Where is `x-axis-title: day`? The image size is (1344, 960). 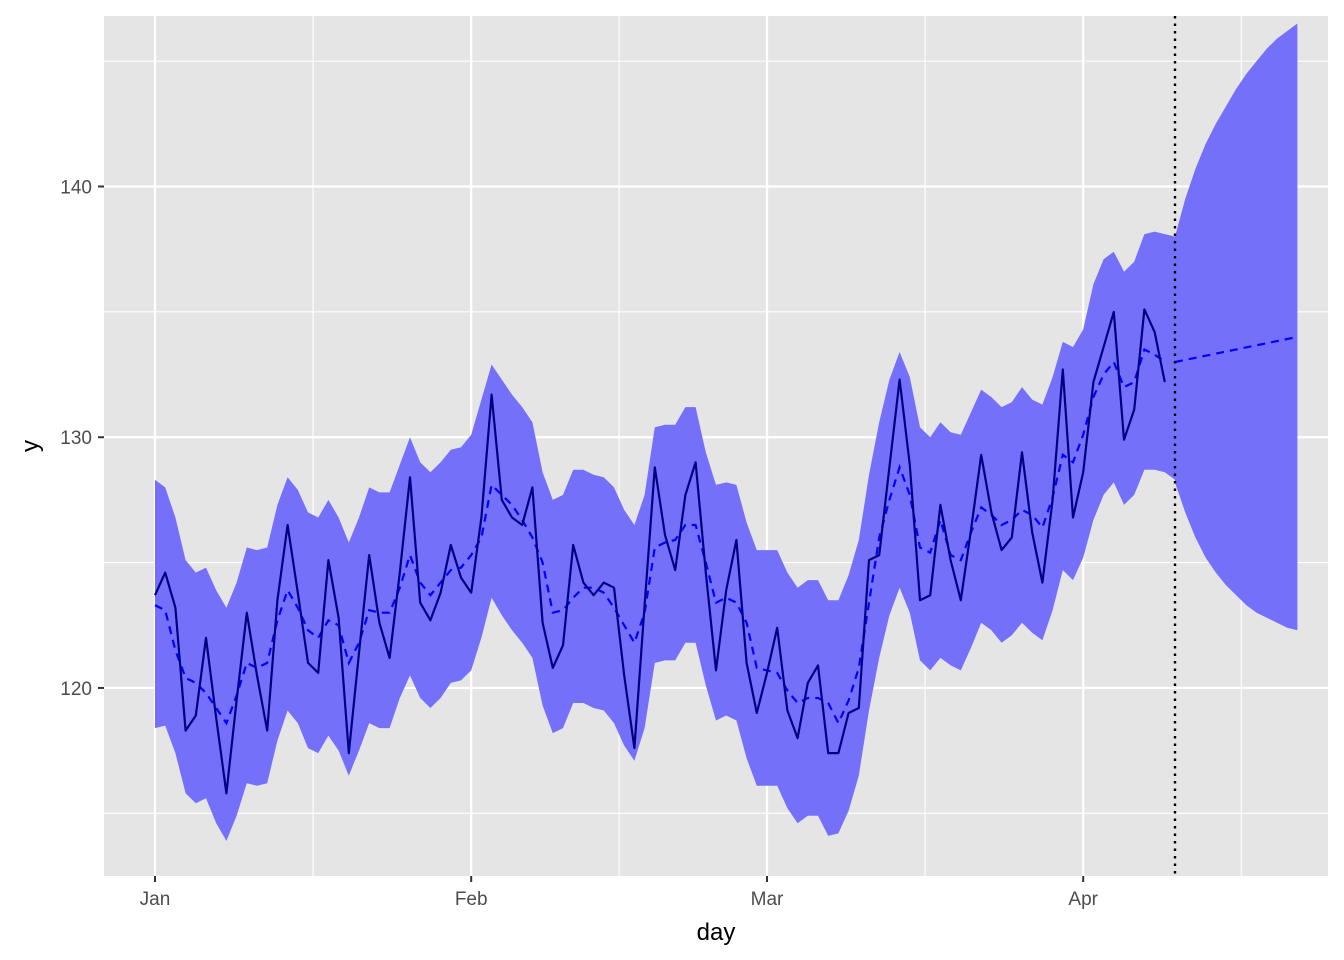 x-axis-title: day is located at coordinates (716, 932).